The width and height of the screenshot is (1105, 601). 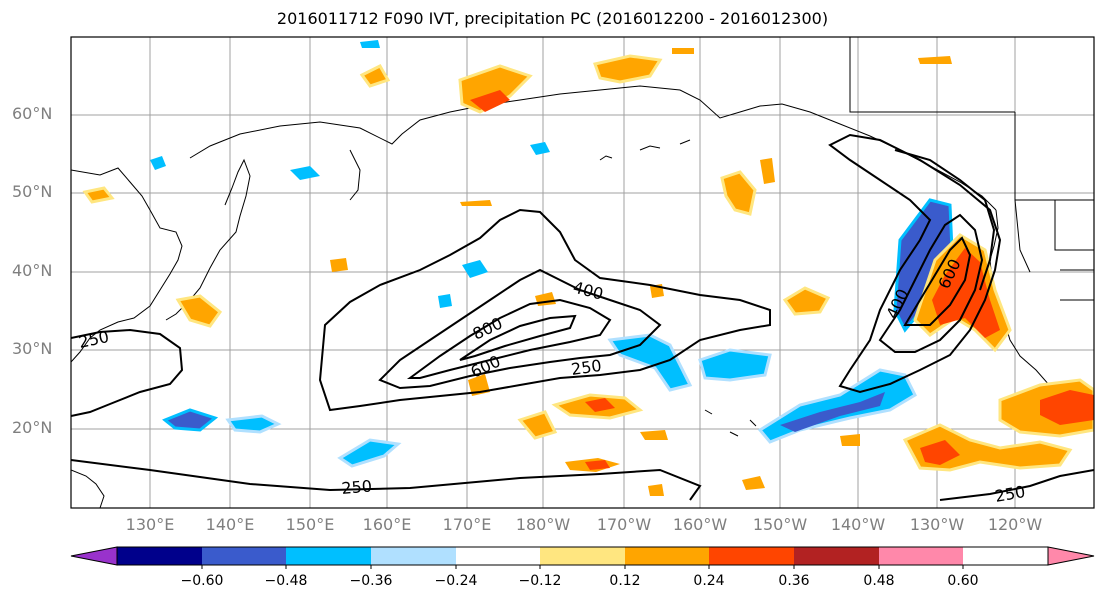 I want to click on lon-label: 130°E, so click(x=150, y=524).